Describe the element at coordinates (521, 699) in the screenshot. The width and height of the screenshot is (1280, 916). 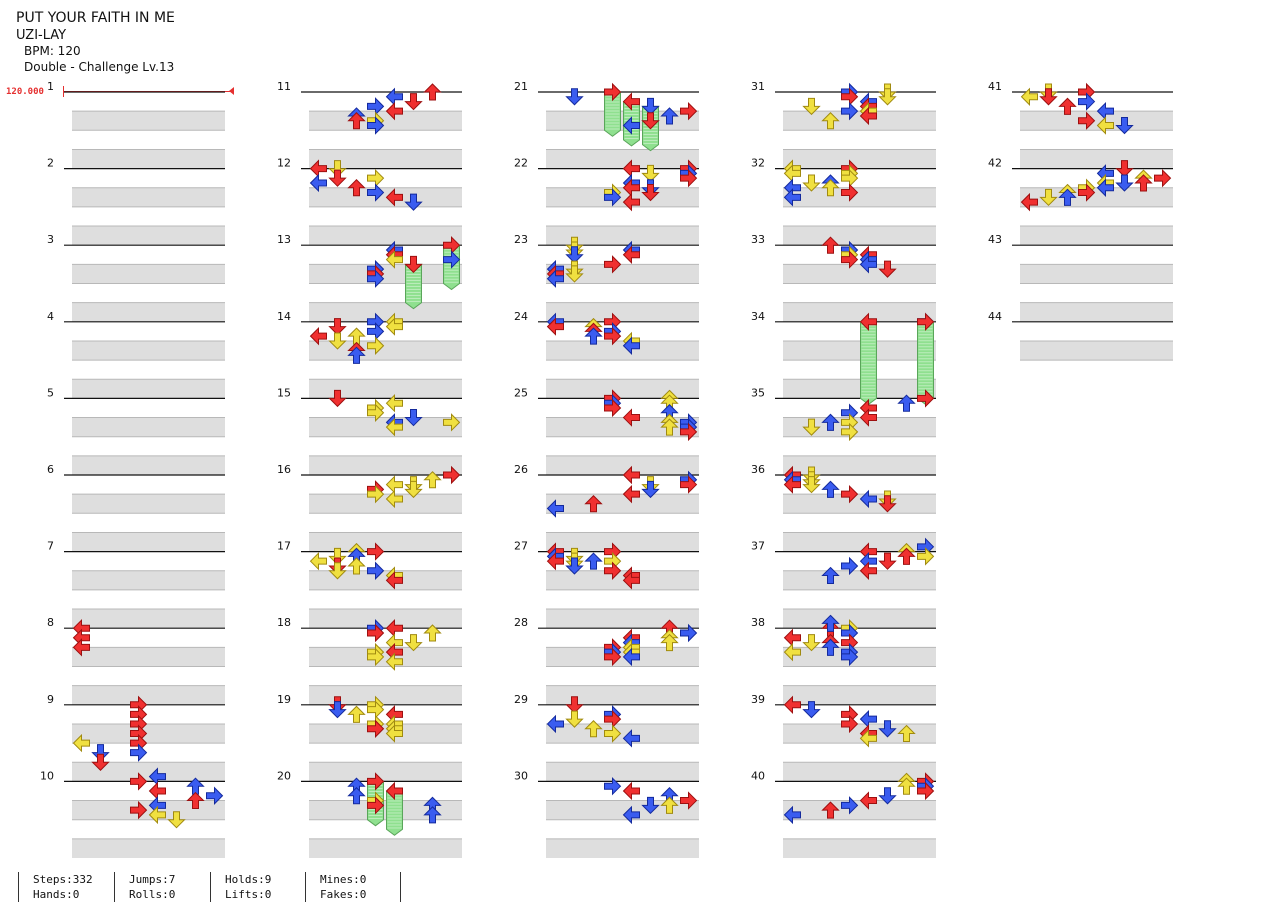
I see `measure-number: 29` at that location.